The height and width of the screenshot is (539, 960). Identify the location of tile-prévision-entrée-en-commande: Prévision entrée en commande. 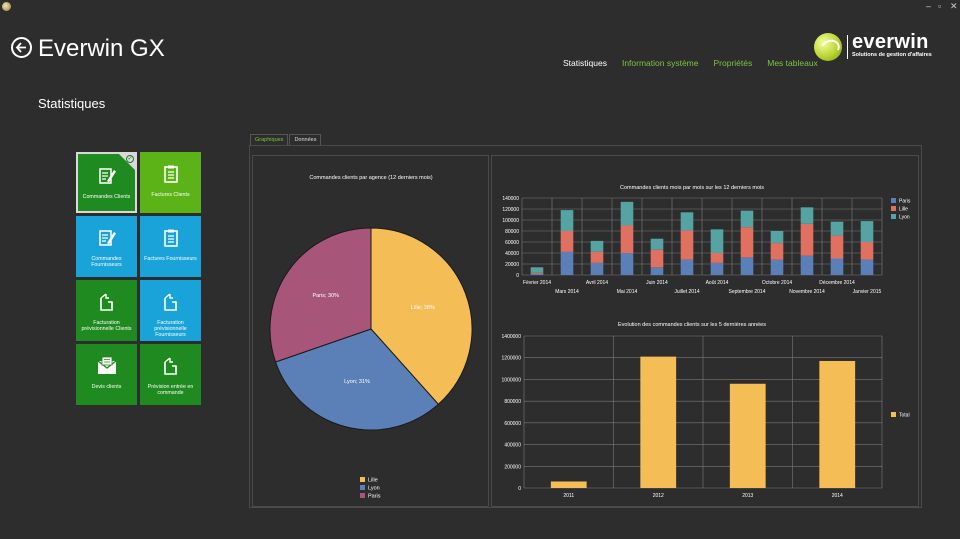
(170, 374).